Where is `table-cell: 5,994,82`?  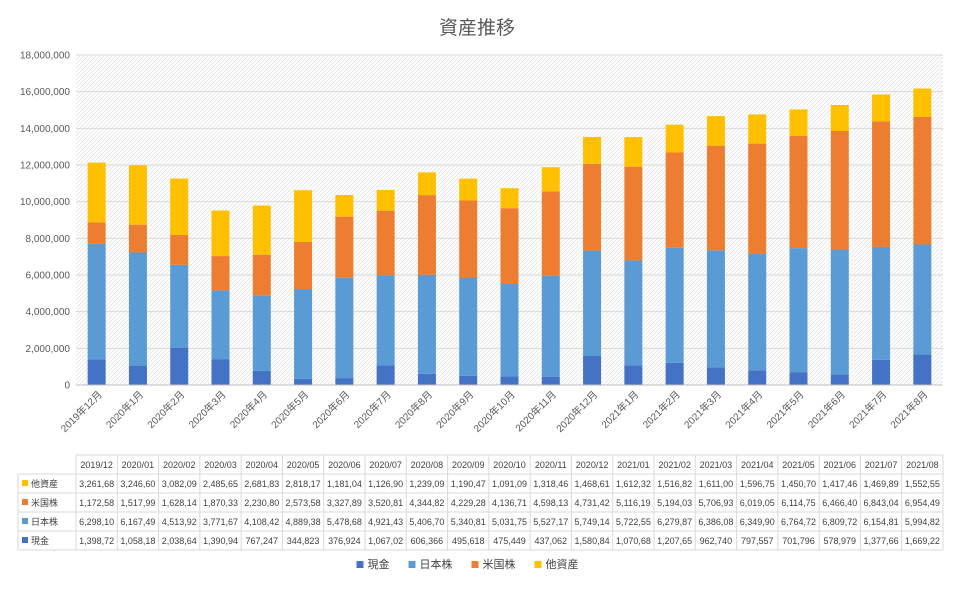
table-cell: 5,994,82 is located at coordinates (922, 522).